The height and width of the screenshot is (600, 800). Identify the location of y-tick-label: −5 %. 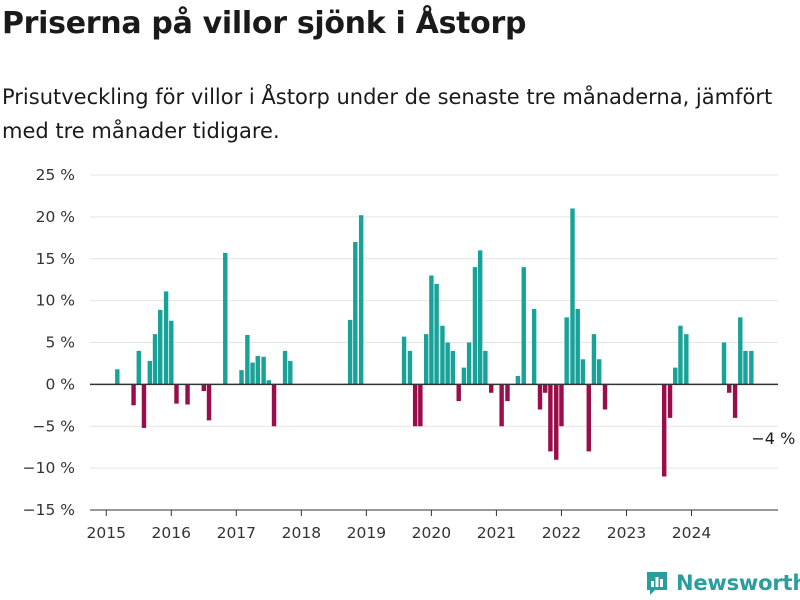
(53, 426).